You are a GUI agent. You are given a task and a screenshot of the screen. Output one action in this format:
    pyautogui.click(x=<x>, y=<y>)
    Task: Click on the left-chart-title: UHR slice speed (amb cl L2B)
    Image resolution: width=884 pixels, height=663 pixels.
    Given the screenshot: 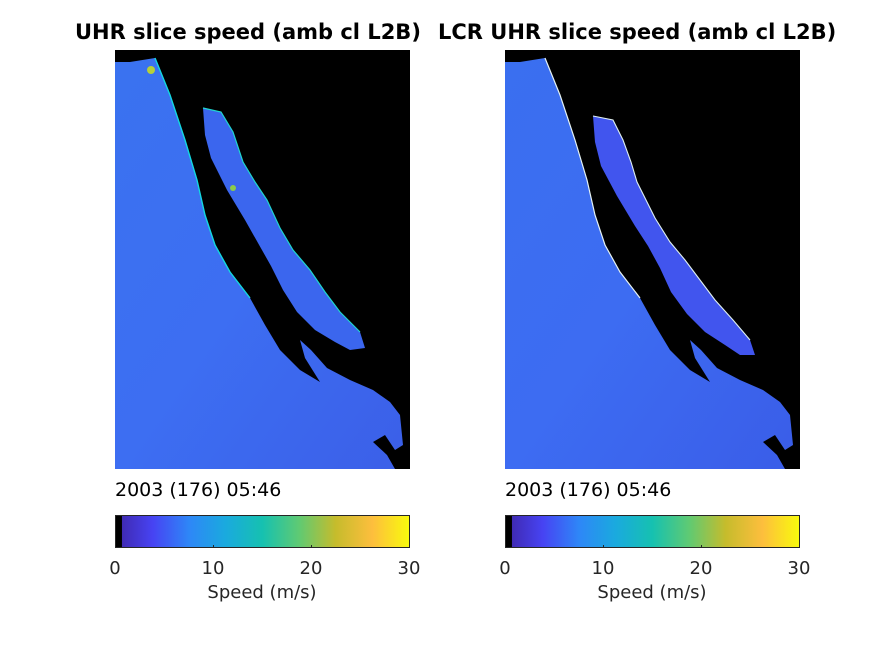 What is the action you would take?
    pyautogui.click(x=248, y=32)
    